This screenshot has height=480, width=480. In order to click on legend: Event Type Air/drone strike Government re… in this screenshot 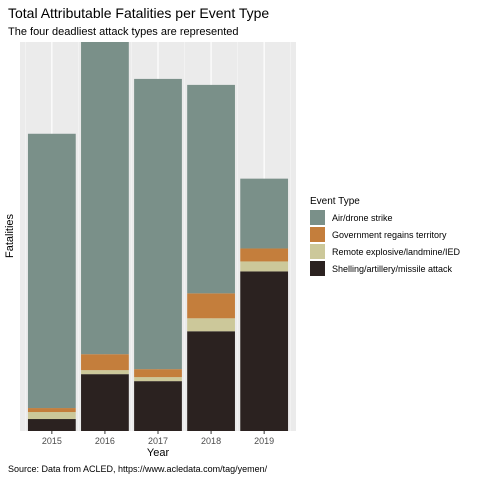, I will do `click(385, 236)`.